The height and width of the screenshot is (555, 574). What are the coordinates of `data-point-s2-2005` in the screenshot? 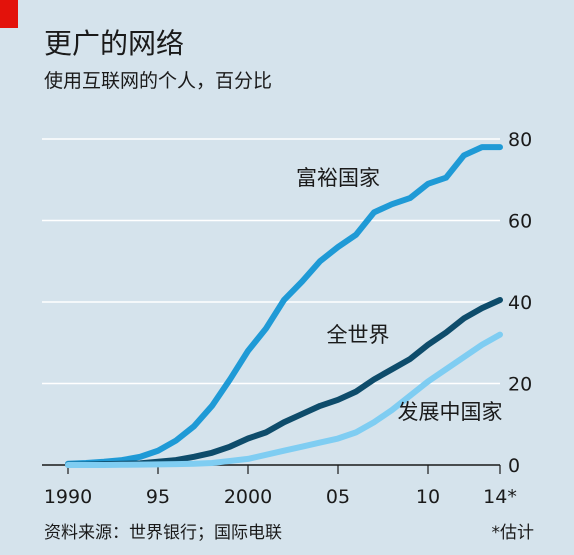 It's located at (338, 438).